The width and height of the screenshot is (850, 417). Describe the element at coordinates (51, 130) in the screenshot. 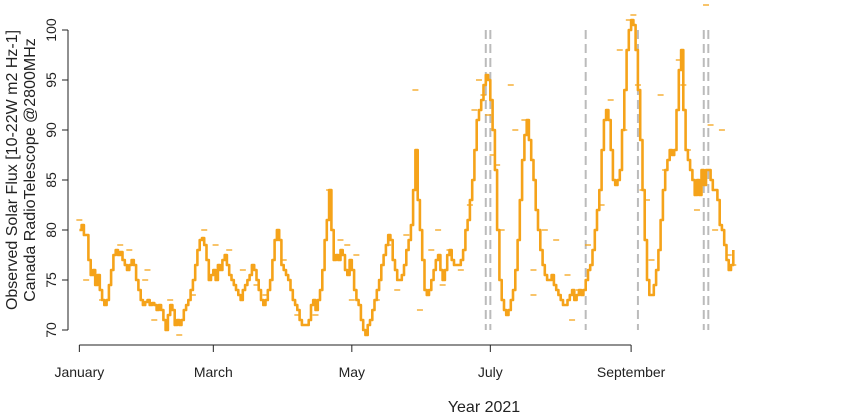

I see `y-tick-label: 90` at that location.